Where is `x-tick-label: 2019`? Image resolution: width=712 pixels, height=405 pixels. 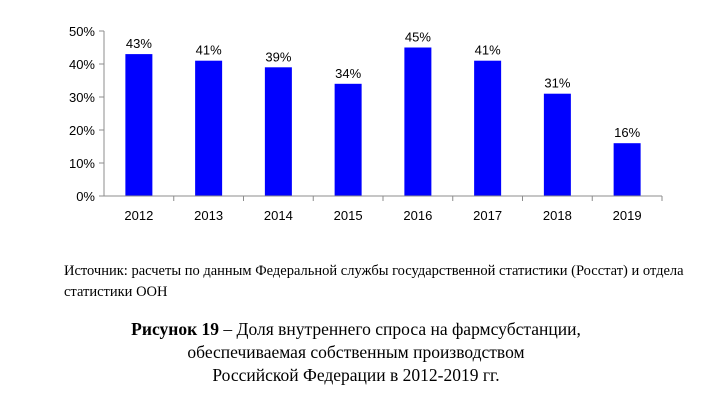 x-tick-label: 2019 is located at coordinates (627, 215).